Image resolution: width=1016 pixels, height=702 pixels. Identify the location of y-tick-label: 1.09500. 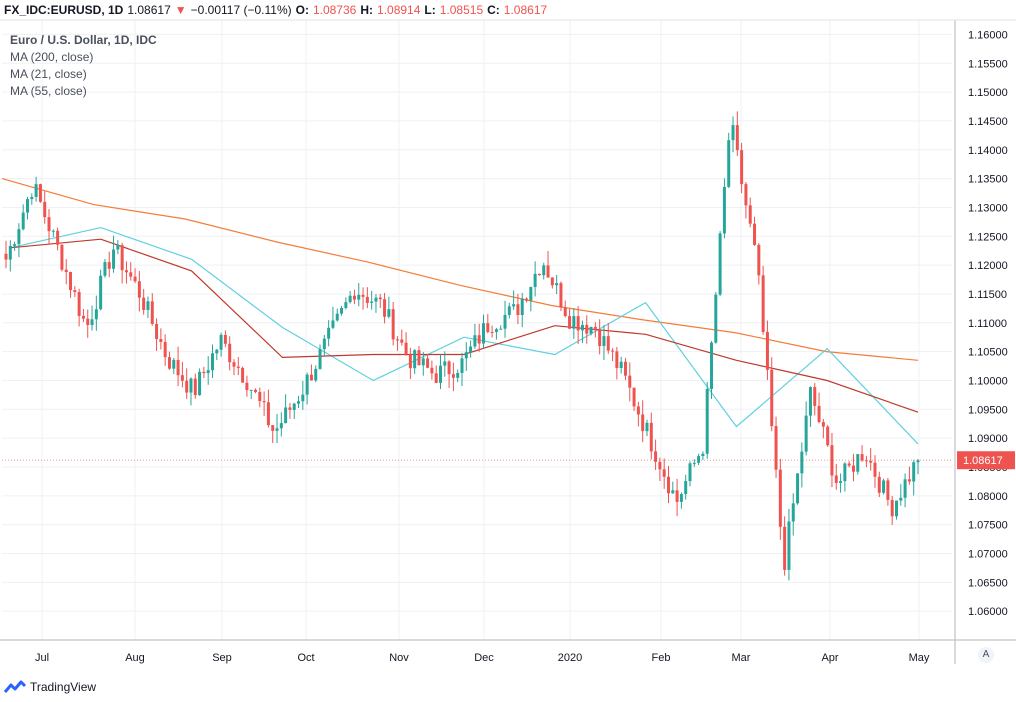
(988, 410).